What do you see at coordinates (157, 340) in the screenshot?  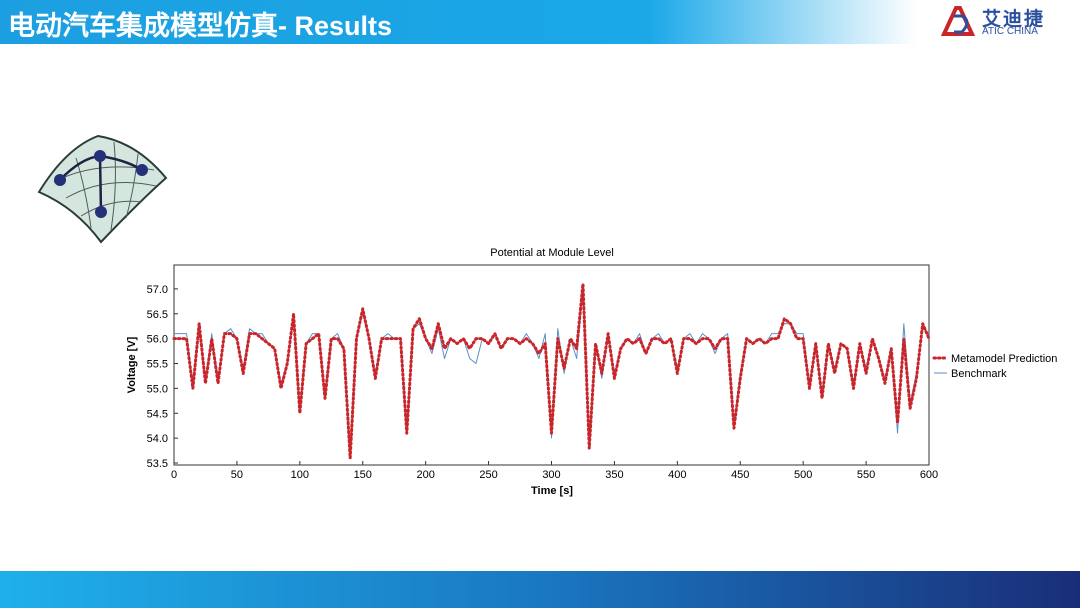 I see `y-tick-label: 56.0` at bounding box center [157, 340].